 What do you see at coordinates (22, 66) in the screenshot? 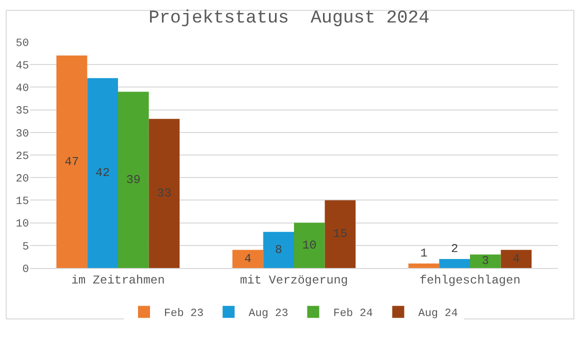
I see `y-tick-label: 45` at bounding box center [22, 66].